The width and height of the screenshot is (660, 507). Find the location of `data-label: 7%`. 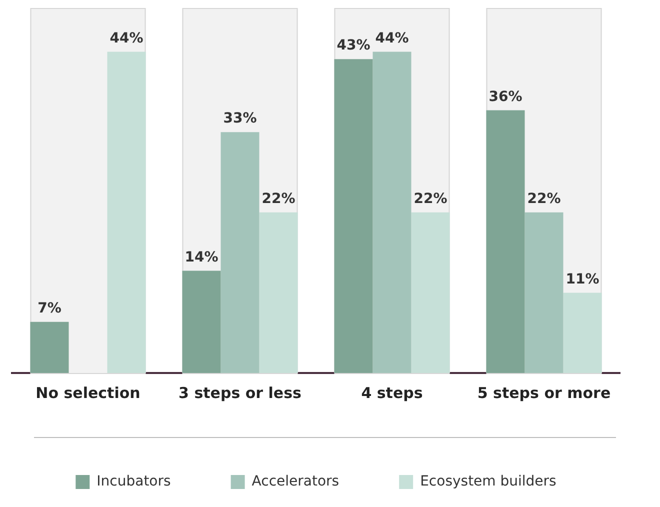

data-label: 7% is located at coordinates (50, 308).